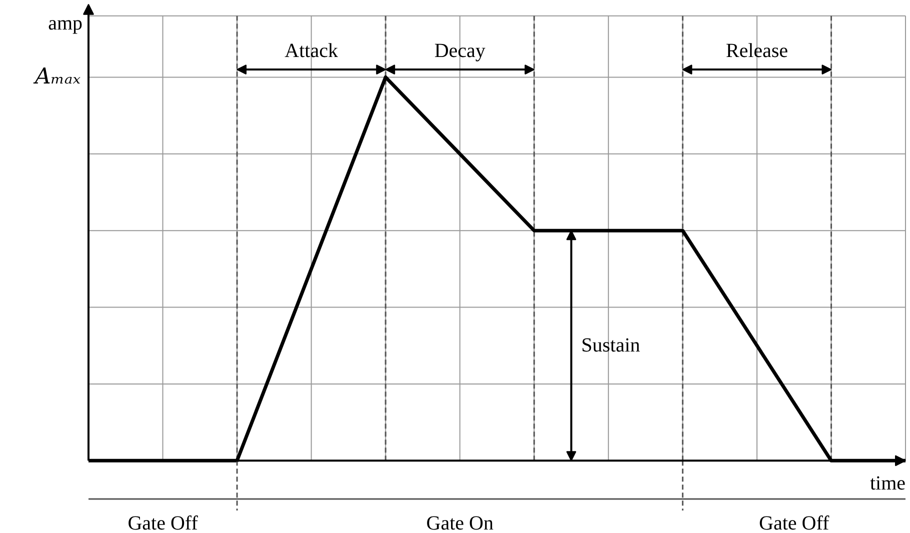 The height and width of the screenshot is (533, 910). Describe the element at coordinates (460, 51) in the screenshot. I see `text: Decay` at that location.